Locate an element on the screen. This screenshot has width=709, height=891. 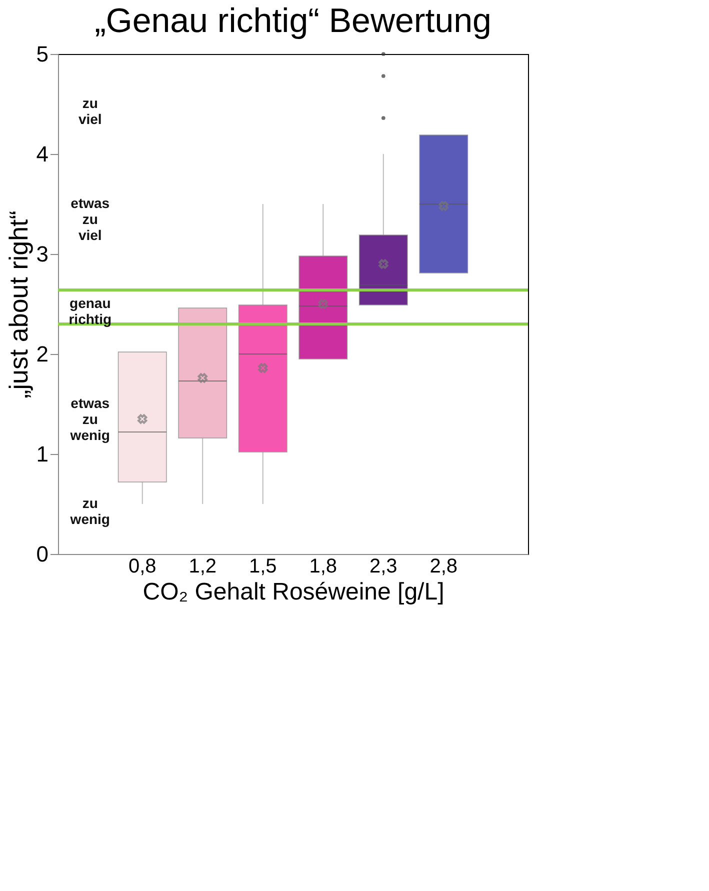
y-tick-label: 0 is located at coordinates (42, 554).